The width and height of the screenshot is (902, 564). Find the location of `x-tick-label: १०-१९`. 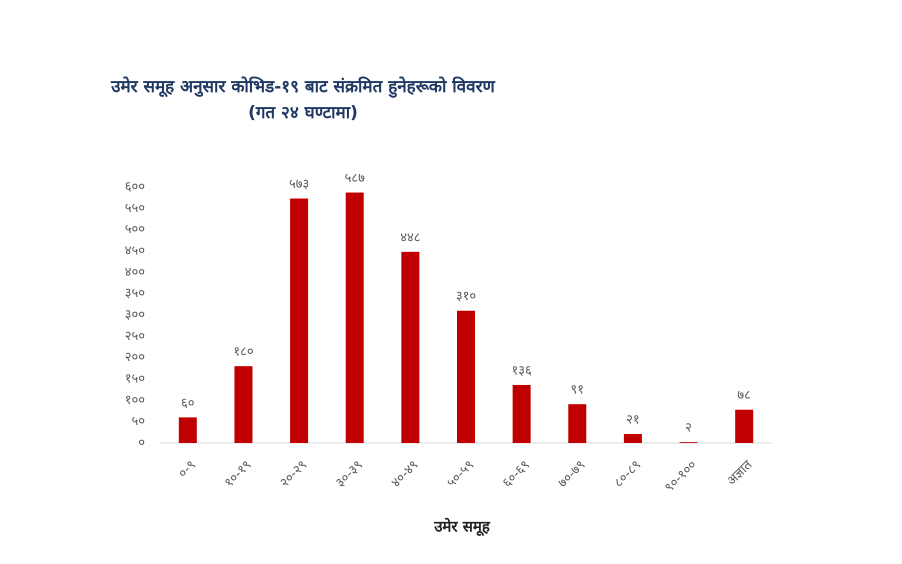

x-tick-label: १०-१९ is located at coordinates (238, 474).